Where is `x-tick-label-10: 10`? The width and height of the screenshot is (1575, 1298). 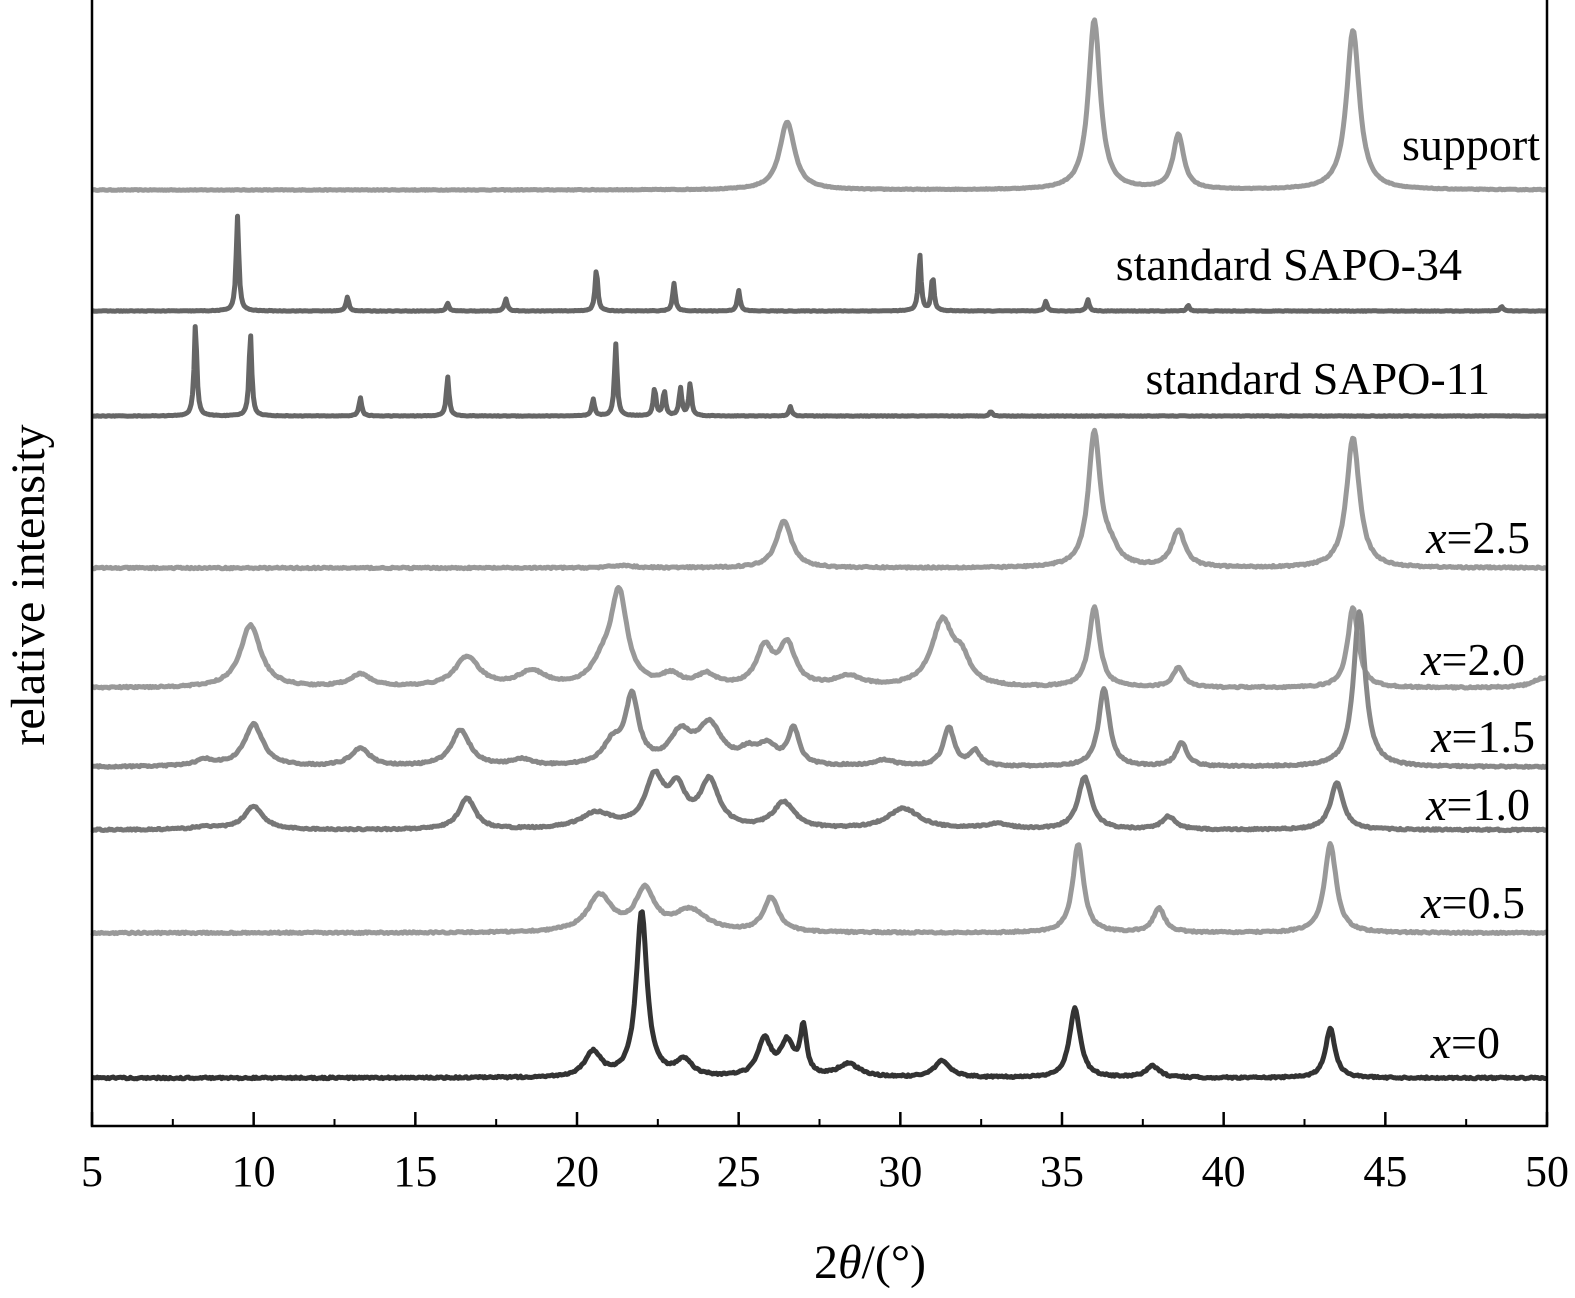 x-tick-label-10: 10 is located at coordinates (254, 1171).